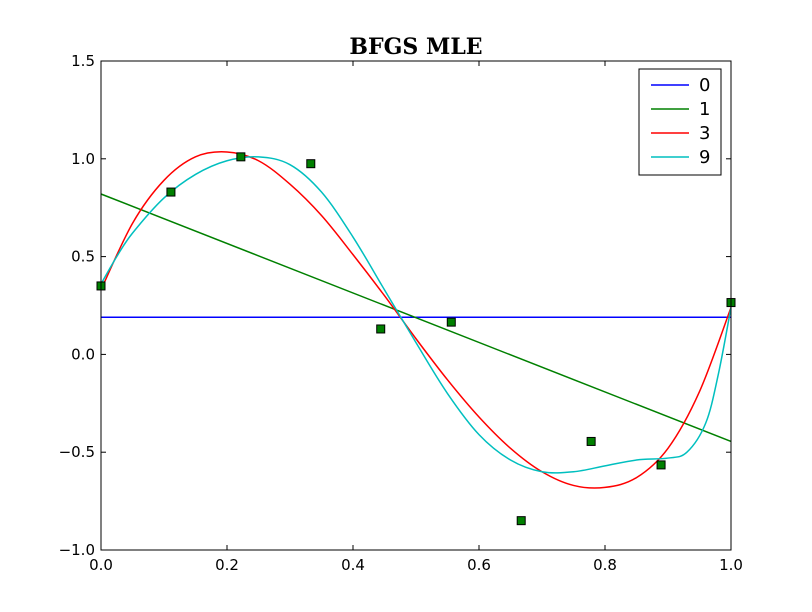  I want to click on x-tick-label: 0.6, so click(479, 565).